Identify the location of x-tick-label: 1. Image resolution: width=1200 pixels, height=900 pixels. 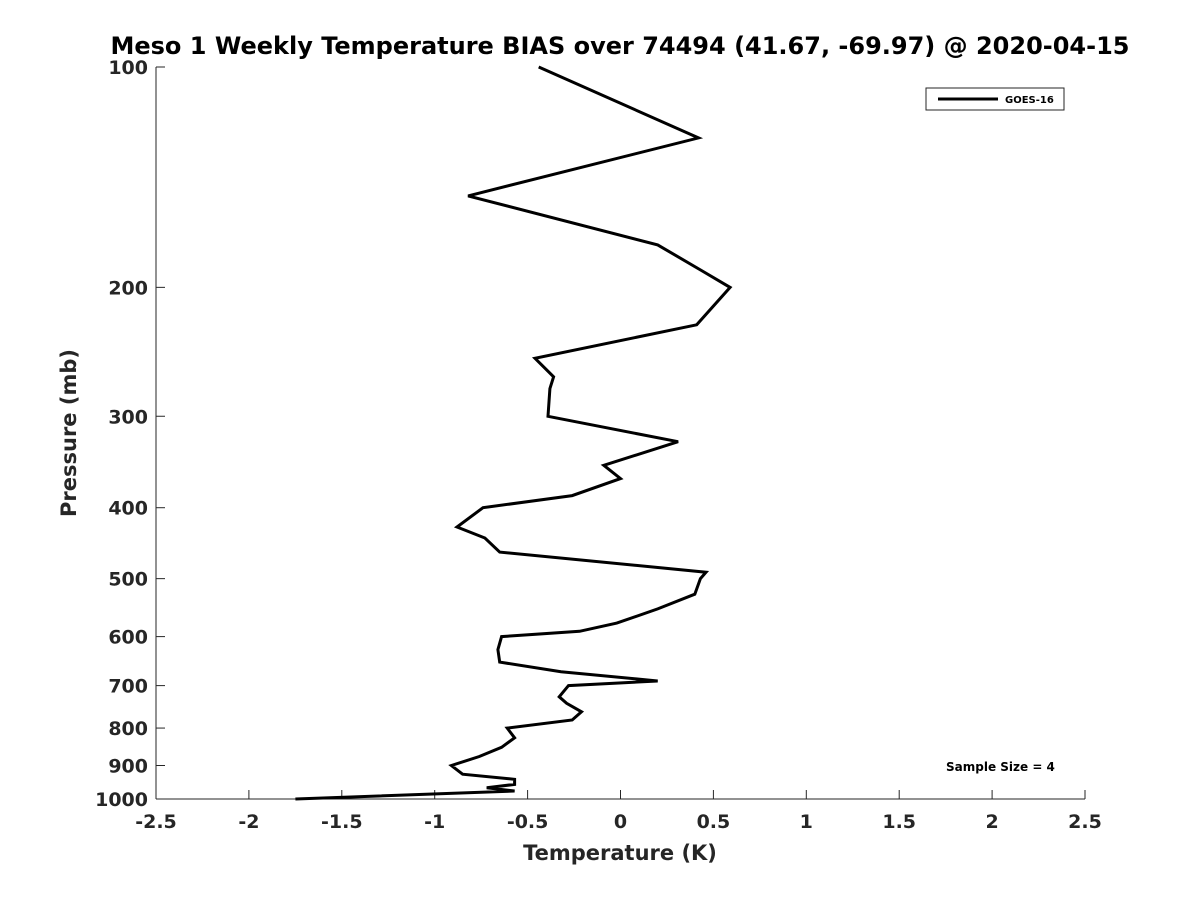
(806, 822).